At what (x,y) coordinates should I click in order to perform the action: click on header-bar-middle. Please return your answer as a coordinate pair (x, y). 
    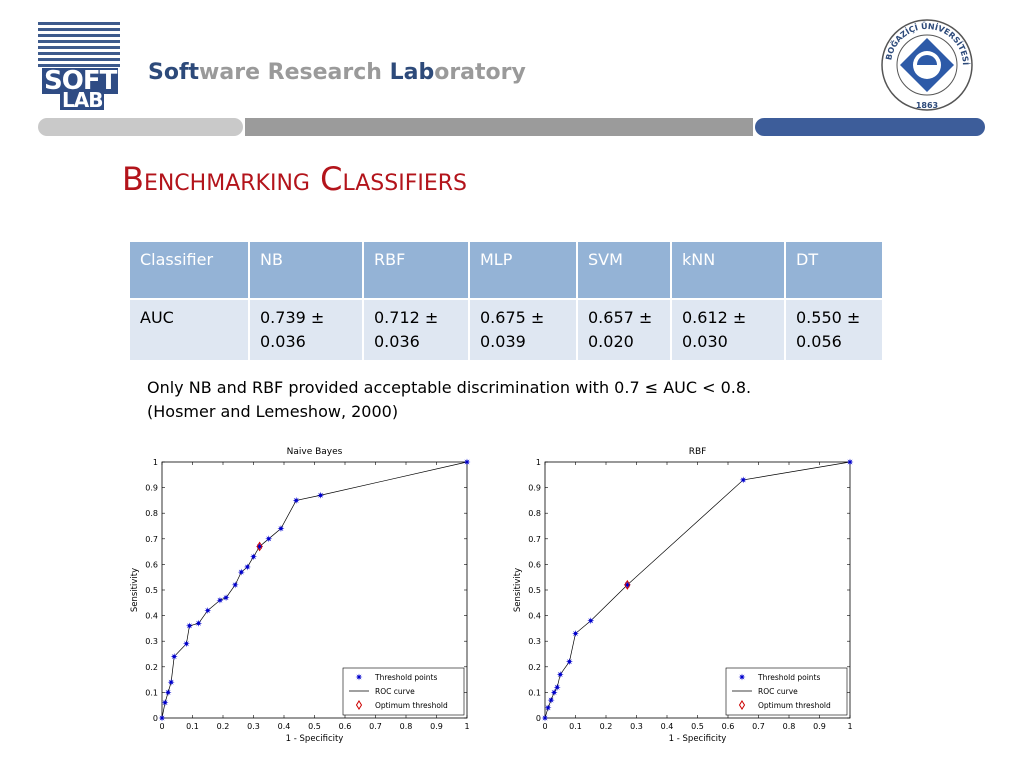
    Looking at the image, I should click on (499, 127).